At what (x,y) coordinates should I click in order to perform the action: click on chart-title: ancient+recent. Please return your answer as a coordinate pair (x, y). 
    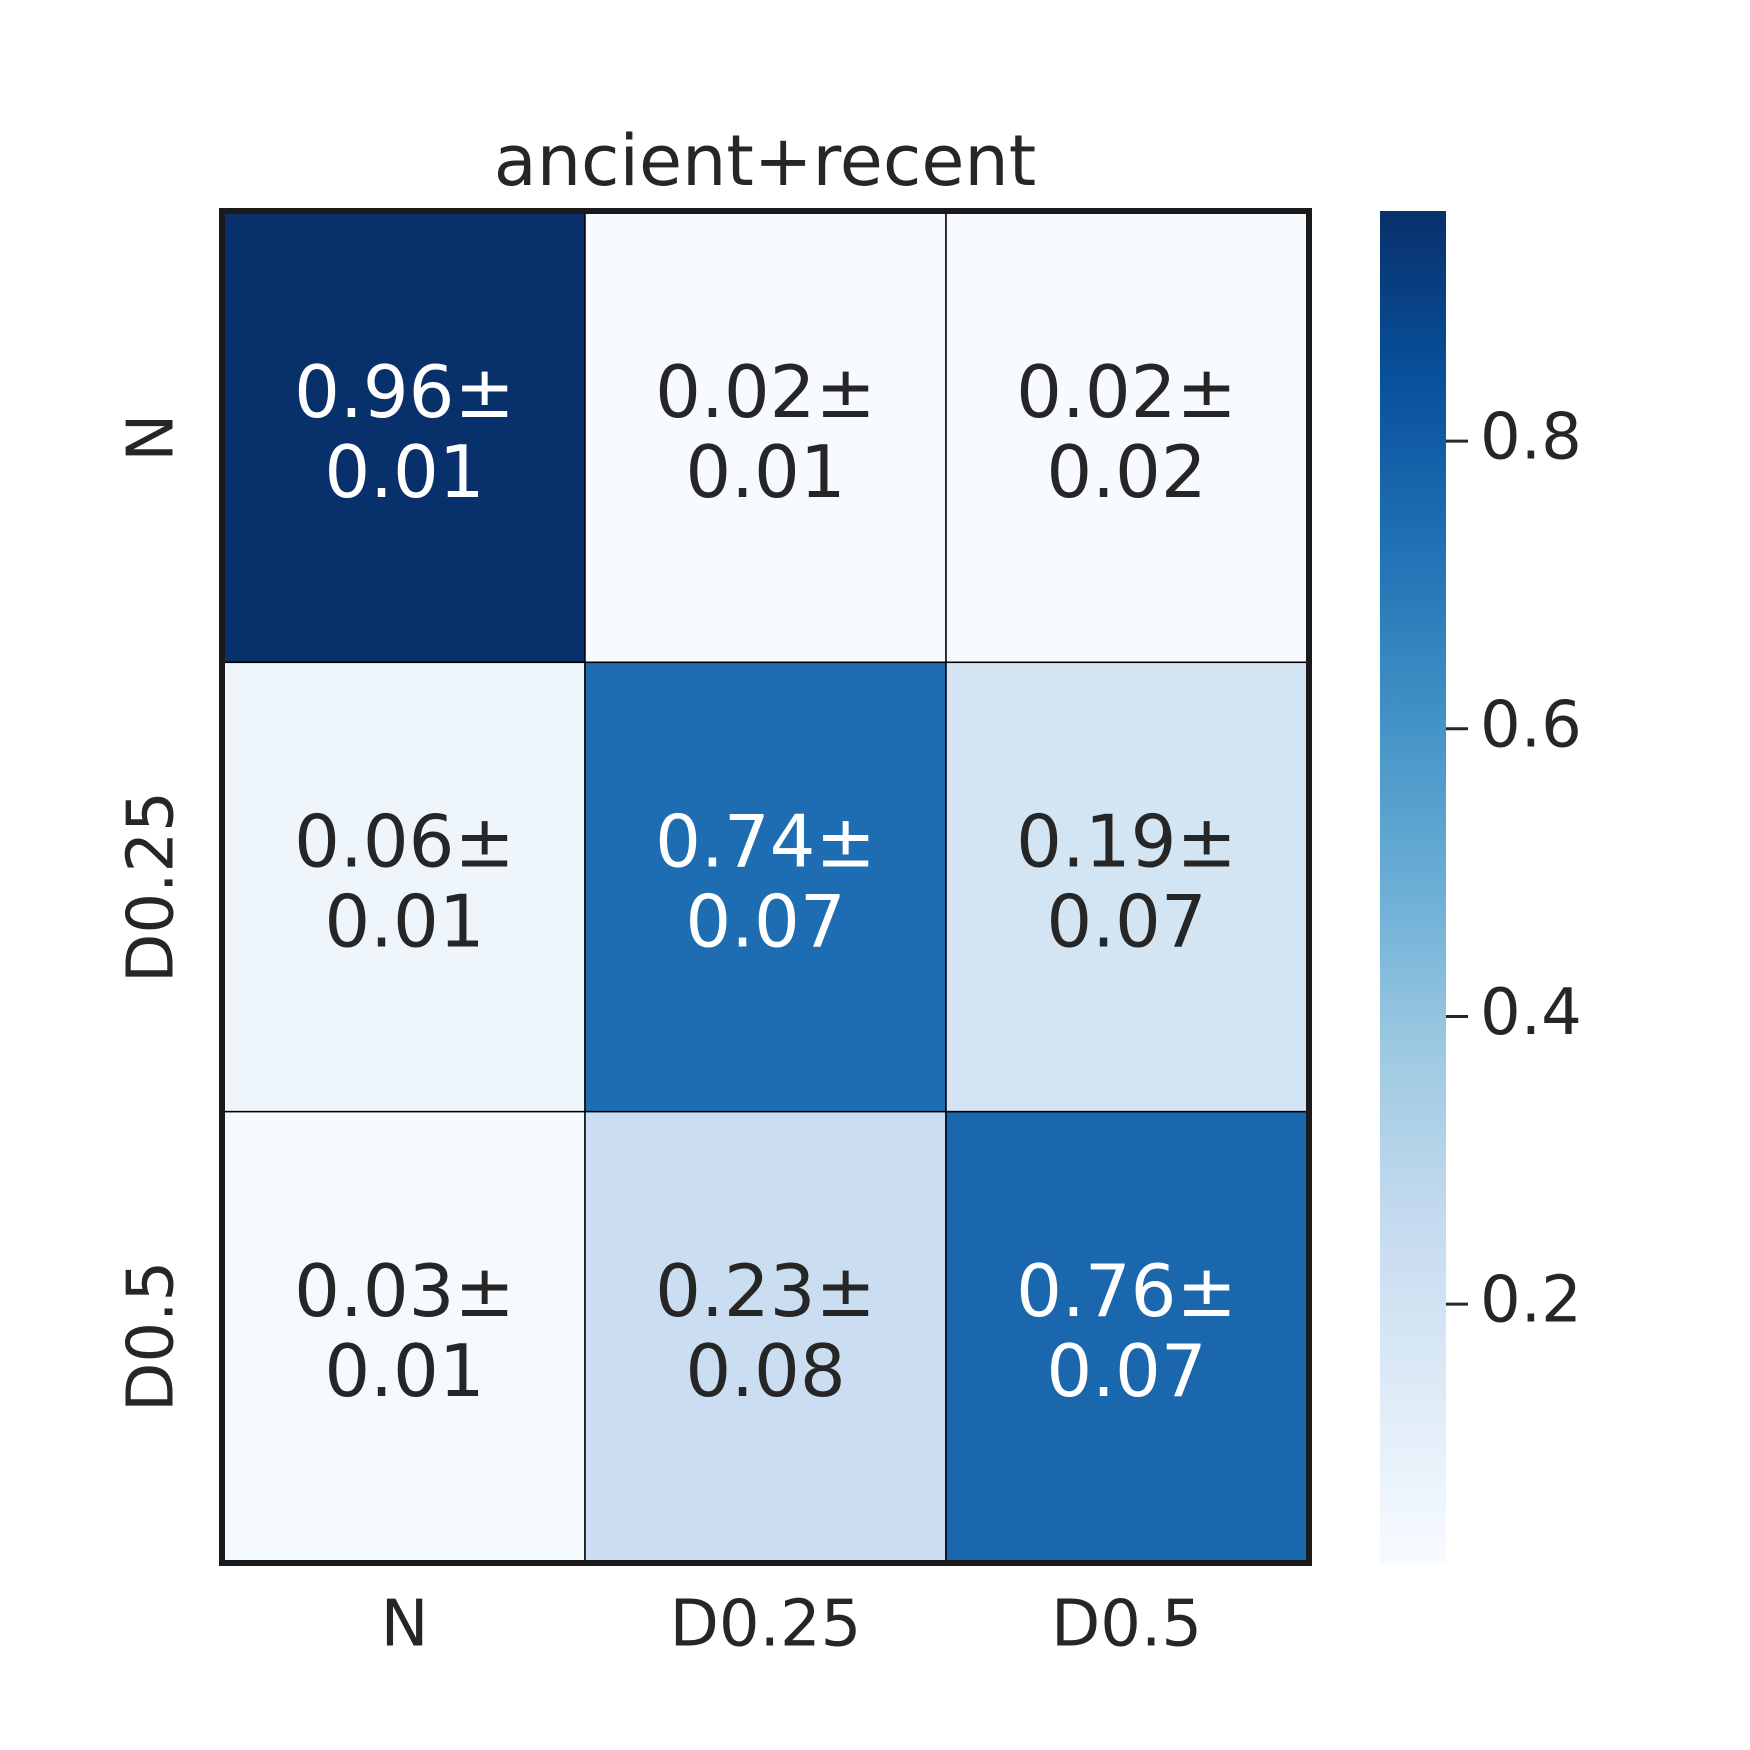
    Looking at the image, I should click on (765, 161).